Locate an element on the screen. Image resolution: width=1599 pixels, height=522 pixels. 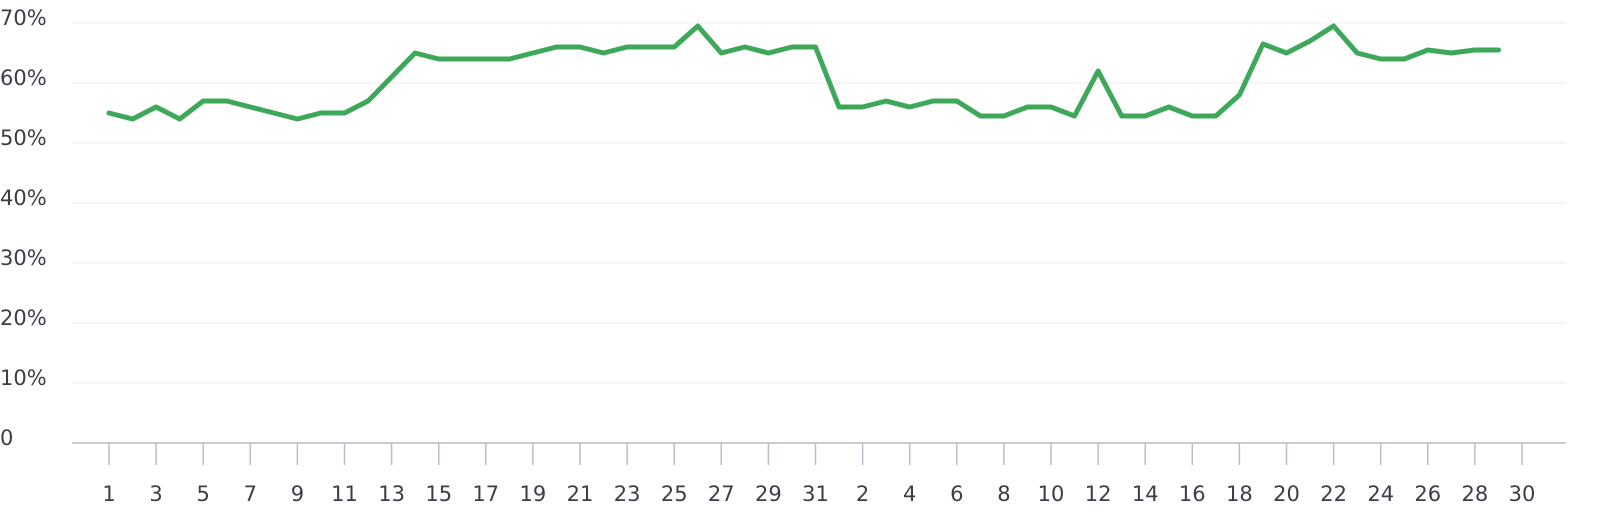
x-tick-label: 2 is located at coordinates (862, 494).